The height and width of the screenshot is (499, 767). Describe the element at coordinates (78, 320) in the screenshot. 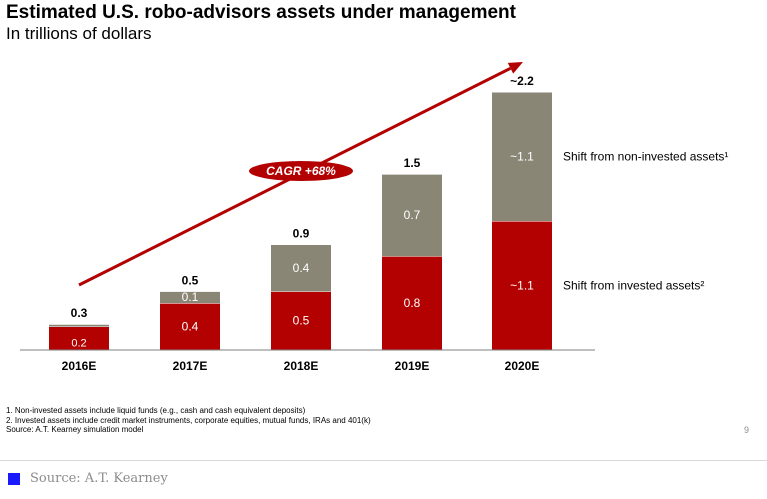

I see `segment-value-label: 0.0` at that location.